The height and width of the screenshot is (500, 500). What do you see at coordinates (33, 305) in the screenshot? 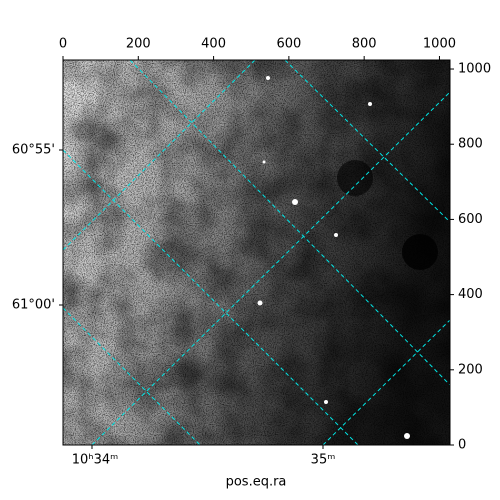
I see `dec-tick-label: 61°00'` at bounding box center [33, 305].